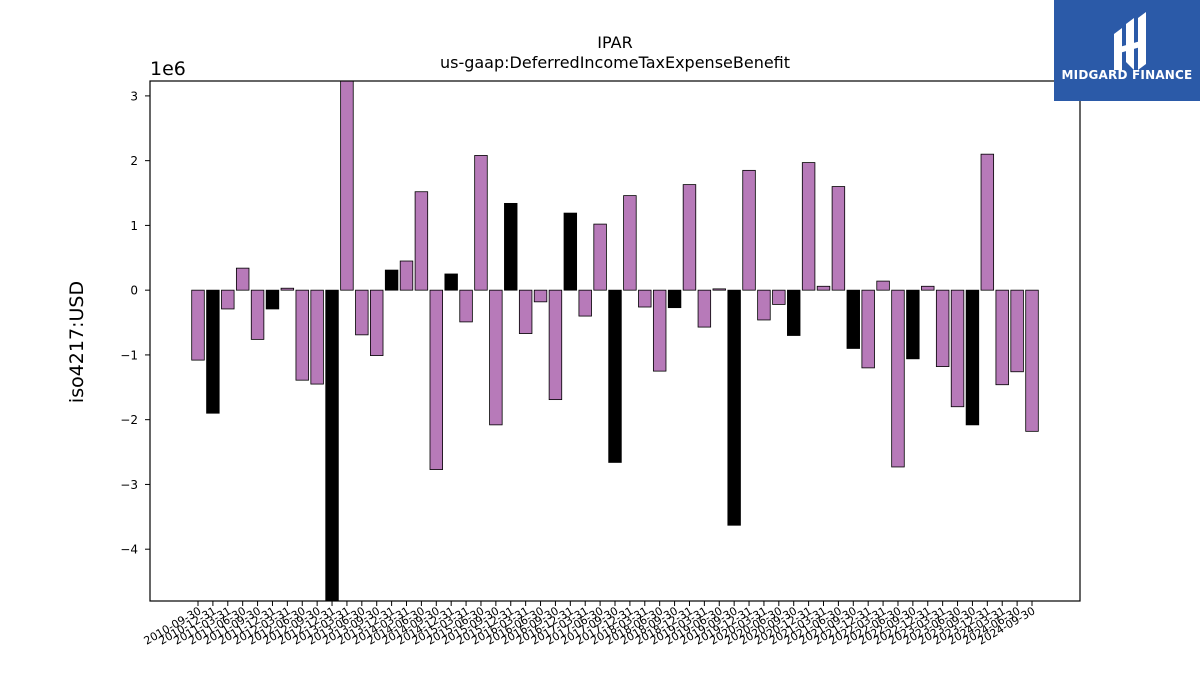  I want to click on y-tick-label: 1, so click(134, 226).